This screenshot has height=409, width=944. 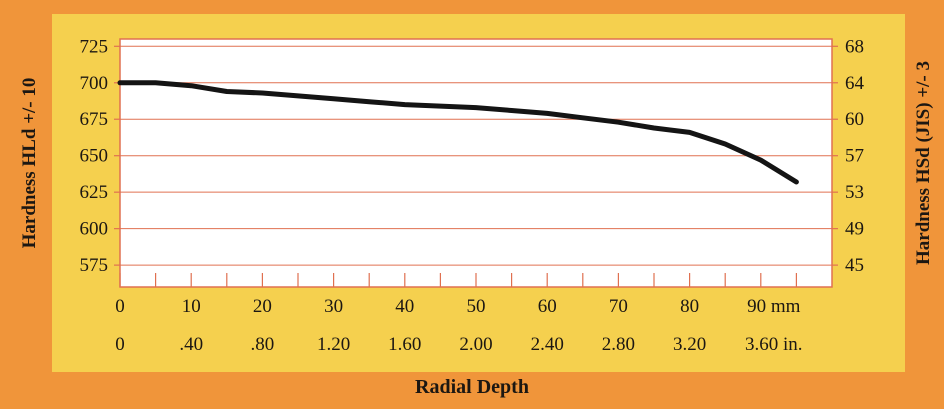 I want to click on y-axis-right-label: Hardness HSd (JIS) +/- 3, so click(x=923, y=163).